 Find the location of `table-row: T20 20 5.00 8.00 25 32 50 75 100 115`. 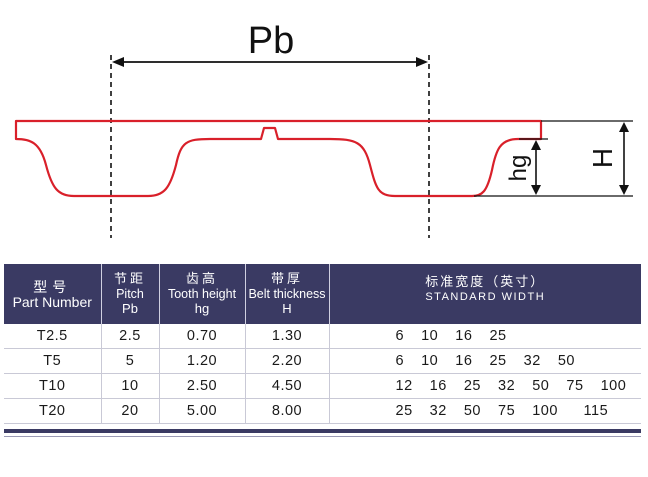

table-row: T20 20 5.00 8.00 25 32 50 75 100 115 is located at coordinates (322, 411).